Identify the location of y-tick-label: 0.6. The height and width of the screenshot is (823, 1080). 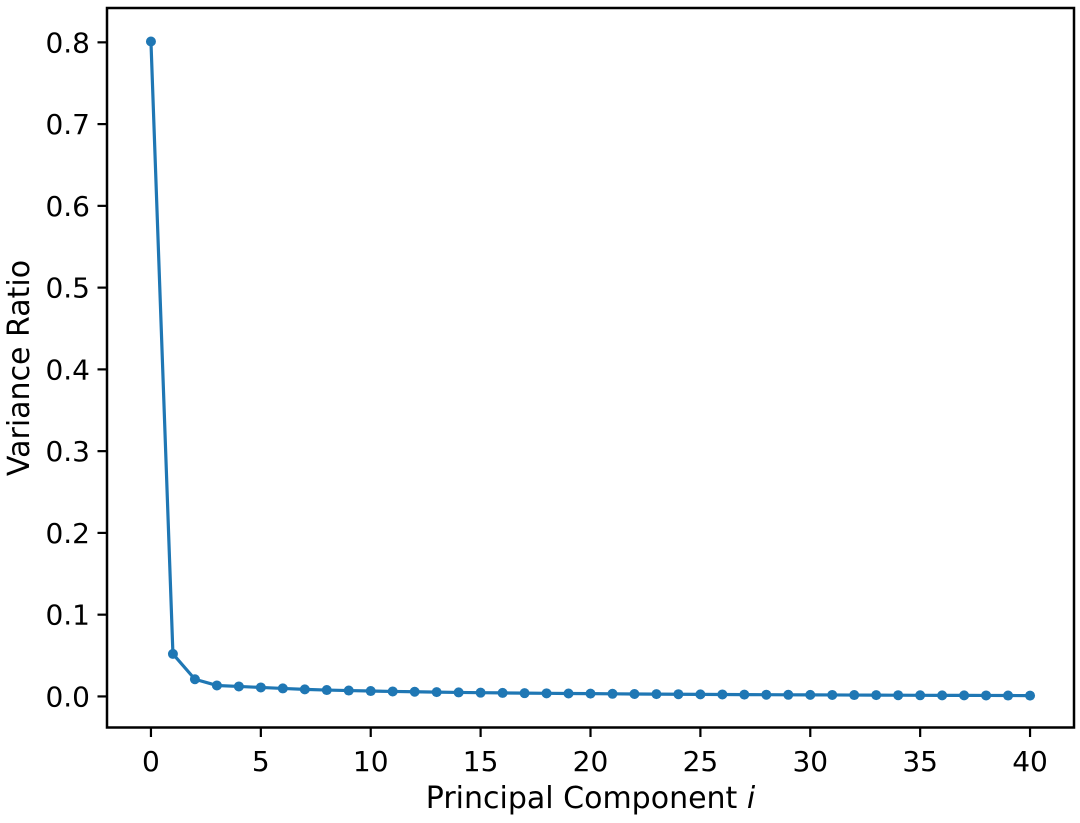
(67, 206).